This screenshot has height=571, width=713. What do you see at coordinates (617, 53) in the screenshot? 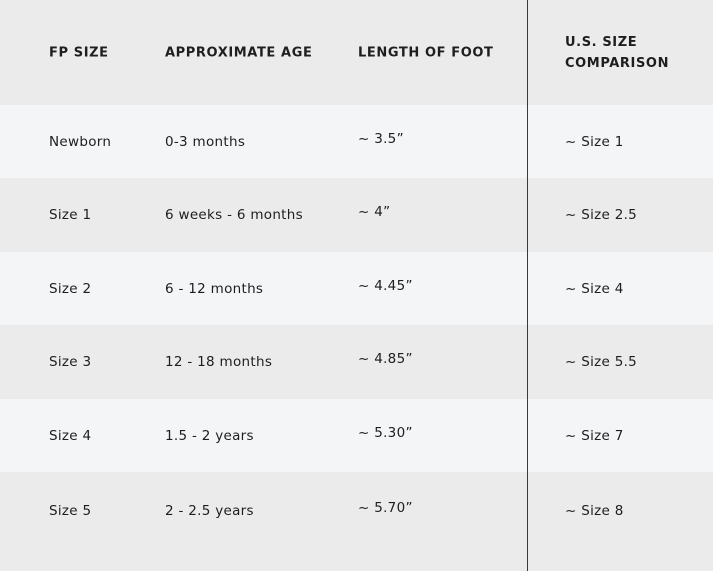
I see `header-us-size-comparison: U.S. SIZE COMPARISON` at bounding box center [617, 53].